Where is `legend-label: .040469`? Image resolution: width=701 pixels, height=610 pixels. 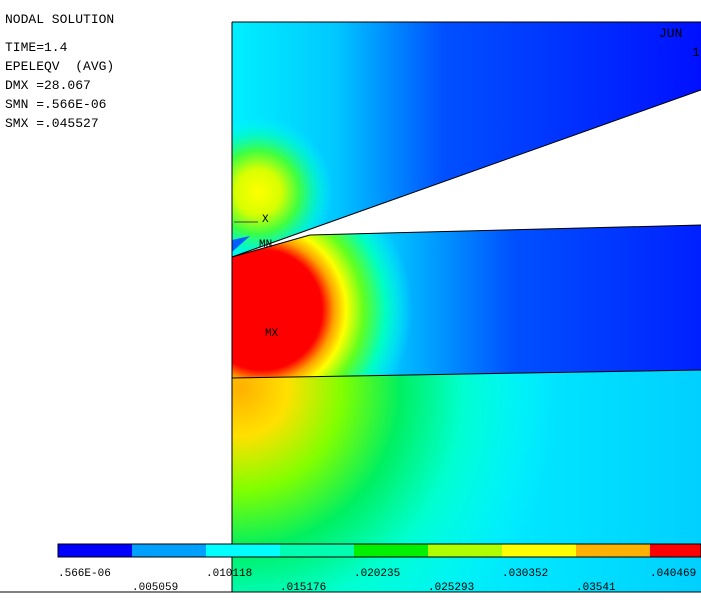 legend-label: .040469 is located at coordinates (673, 574).